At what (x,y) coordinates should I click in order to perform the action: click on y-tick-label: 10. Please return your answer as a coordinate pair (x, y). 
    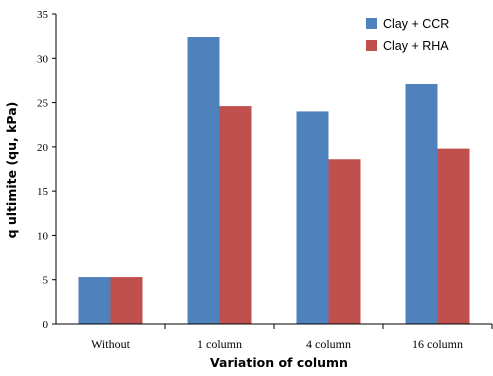
    Looking at the image, I should click on (43, 236).